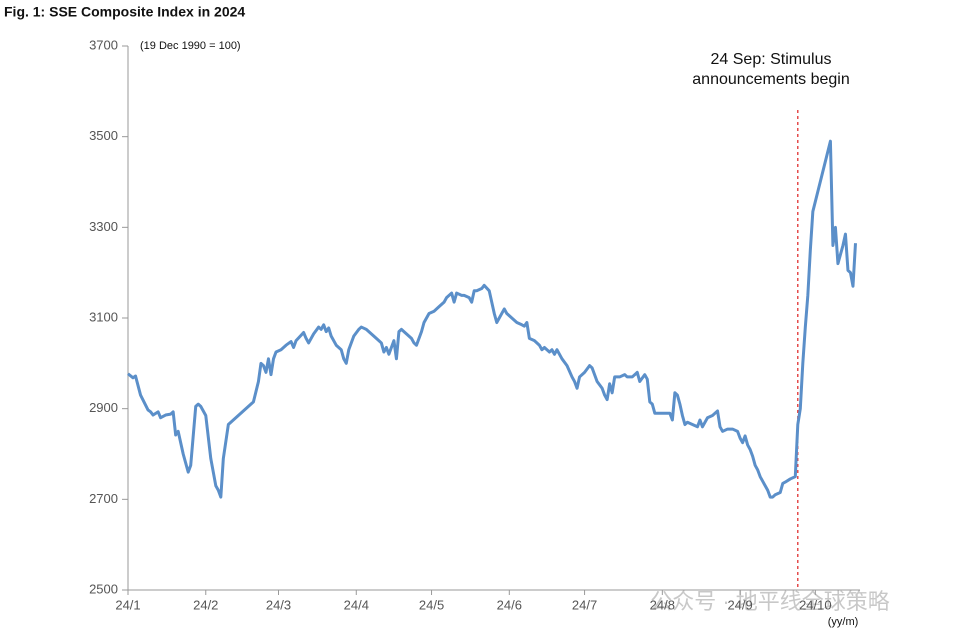 This screenshot has height=642, width=960. I want to click on y-tick-label: 2700, so click(103, 498).